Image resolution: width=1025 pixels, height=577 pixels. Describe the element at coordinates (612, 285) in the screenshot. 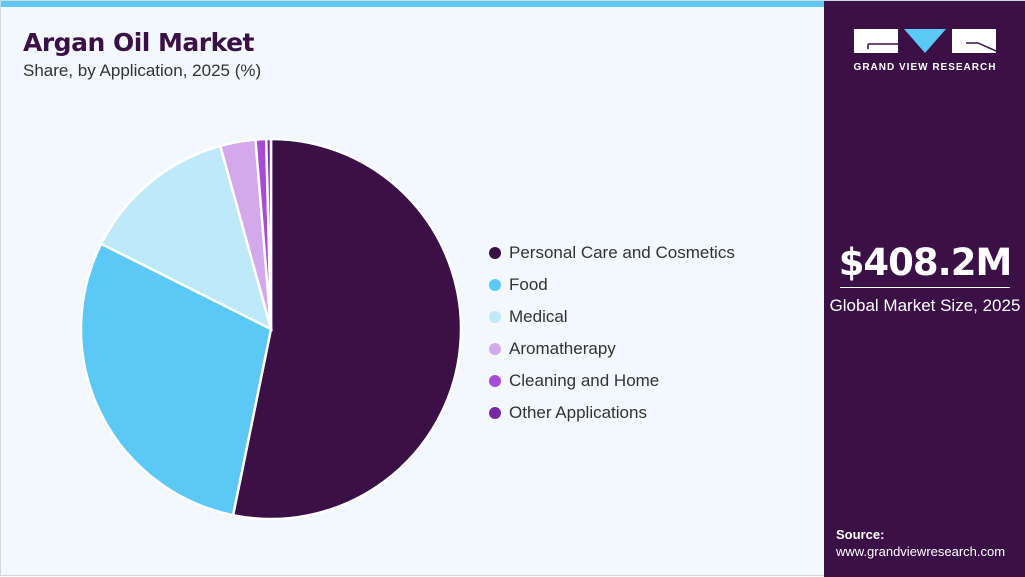

I see `legend-item: Food` at that location.